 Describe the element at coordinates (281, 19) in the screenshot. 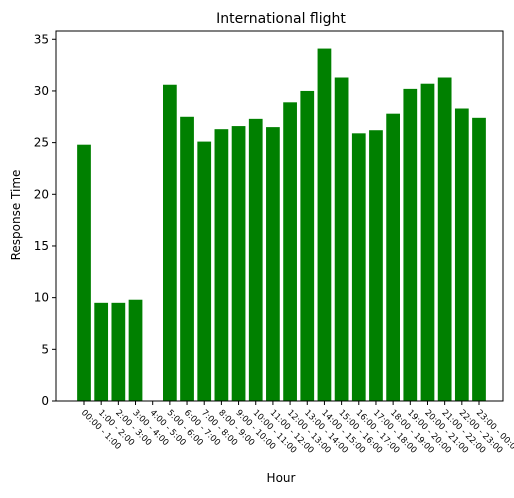

I see `chart-title: International flight` at that location.